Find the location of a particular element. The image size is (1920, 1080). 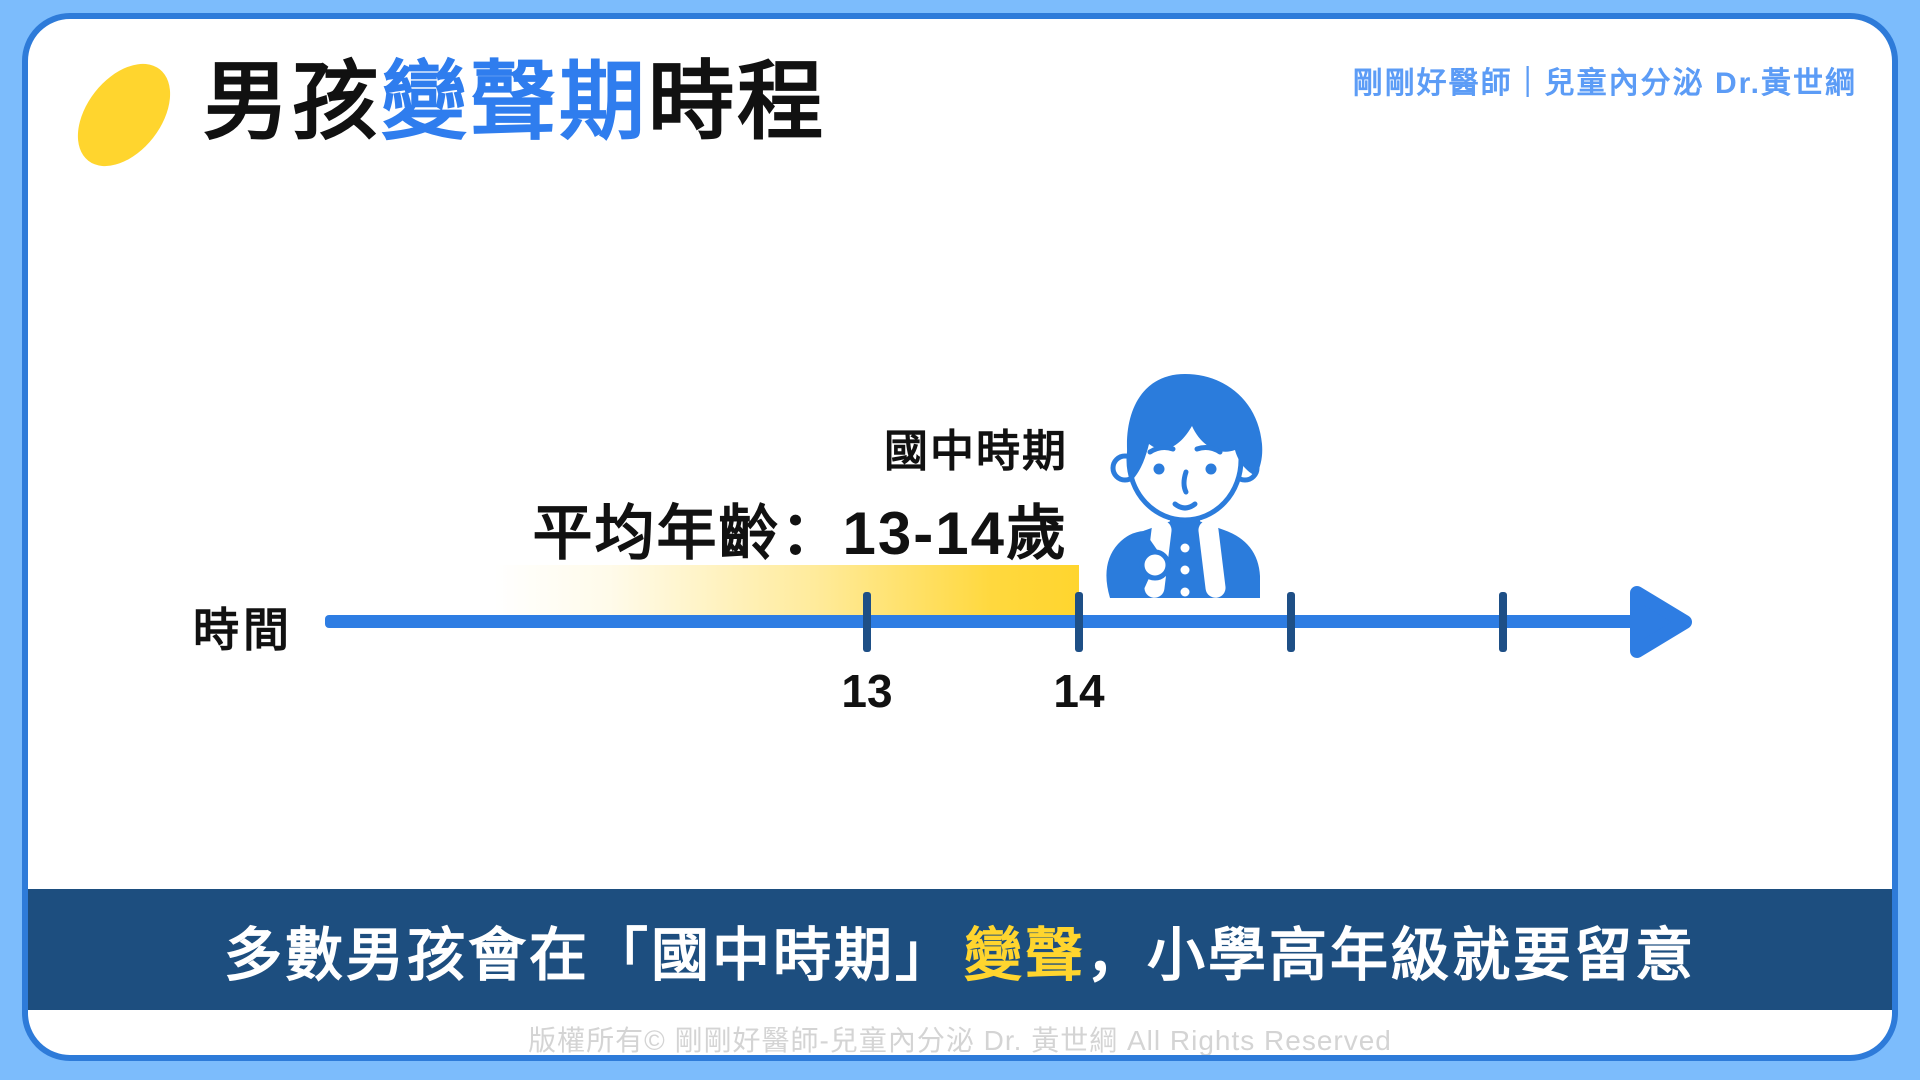

period-label: 國中時期 is located at coordinates (976, 451).